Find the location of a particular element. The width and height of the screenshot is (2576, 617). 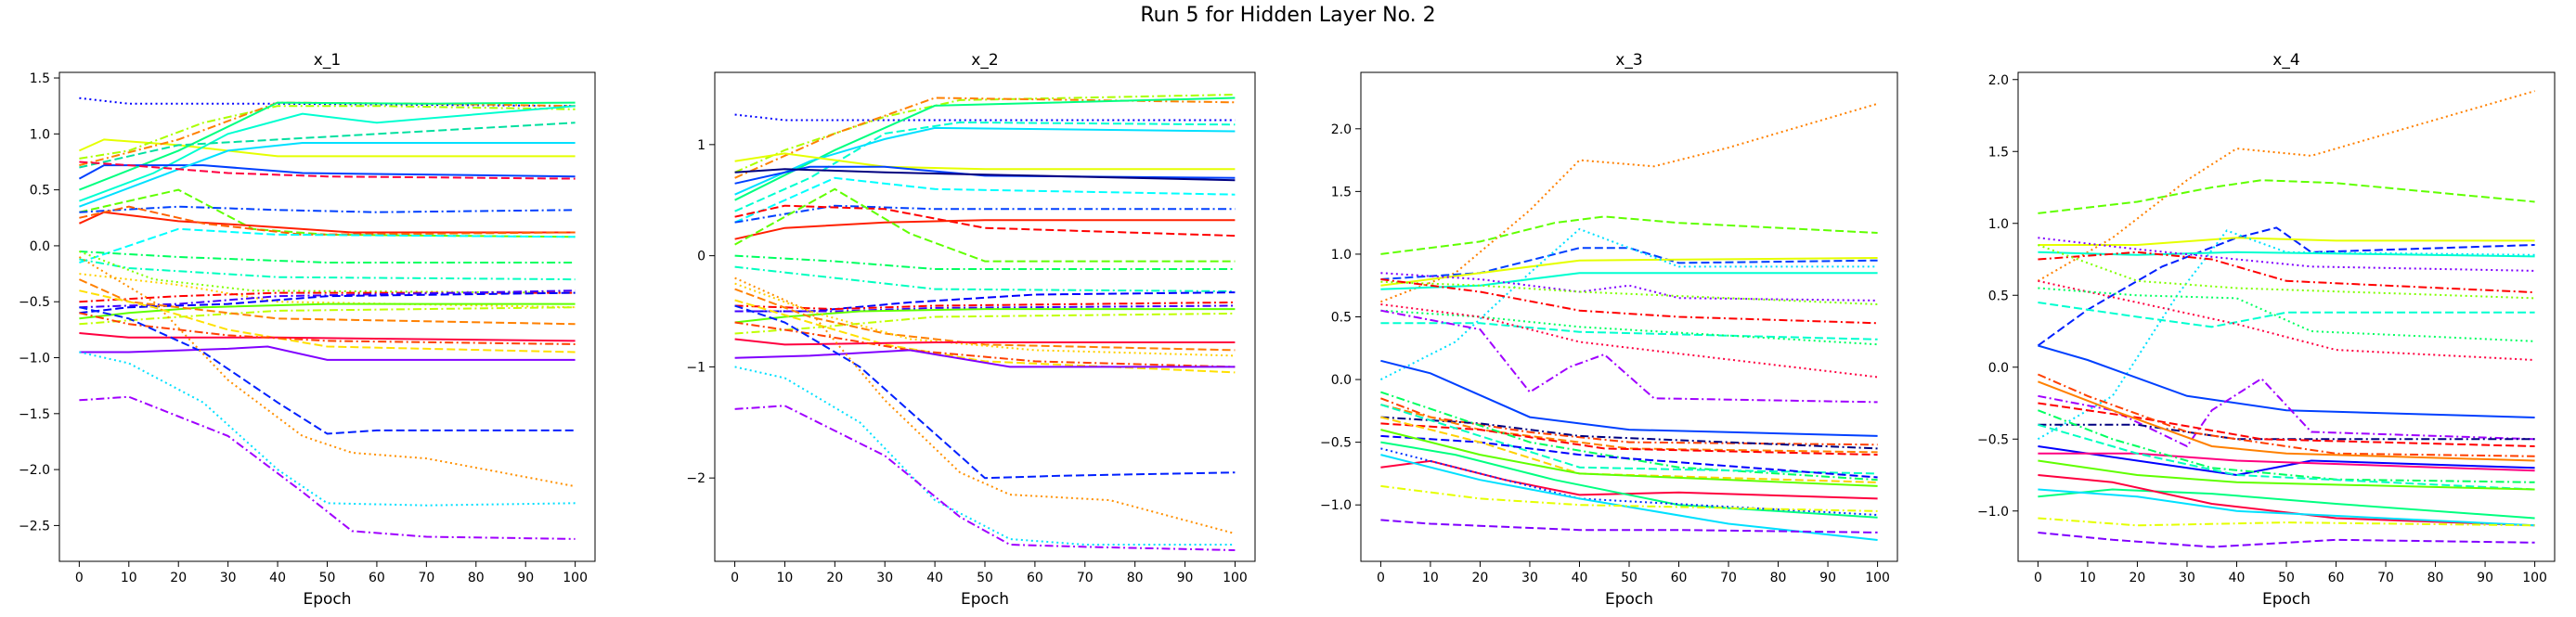

figure-title: Run 5 for Hidden Layer No. 2 is located at coordinates (1288, 15).